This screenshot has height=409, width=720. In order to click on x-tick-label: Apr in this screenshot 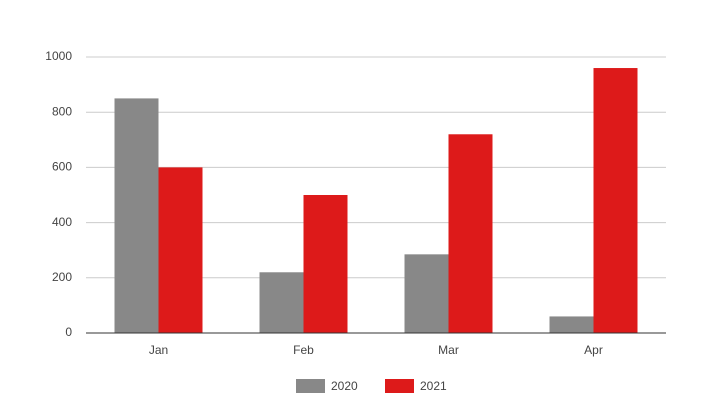, I will do `click(593, 350)`.